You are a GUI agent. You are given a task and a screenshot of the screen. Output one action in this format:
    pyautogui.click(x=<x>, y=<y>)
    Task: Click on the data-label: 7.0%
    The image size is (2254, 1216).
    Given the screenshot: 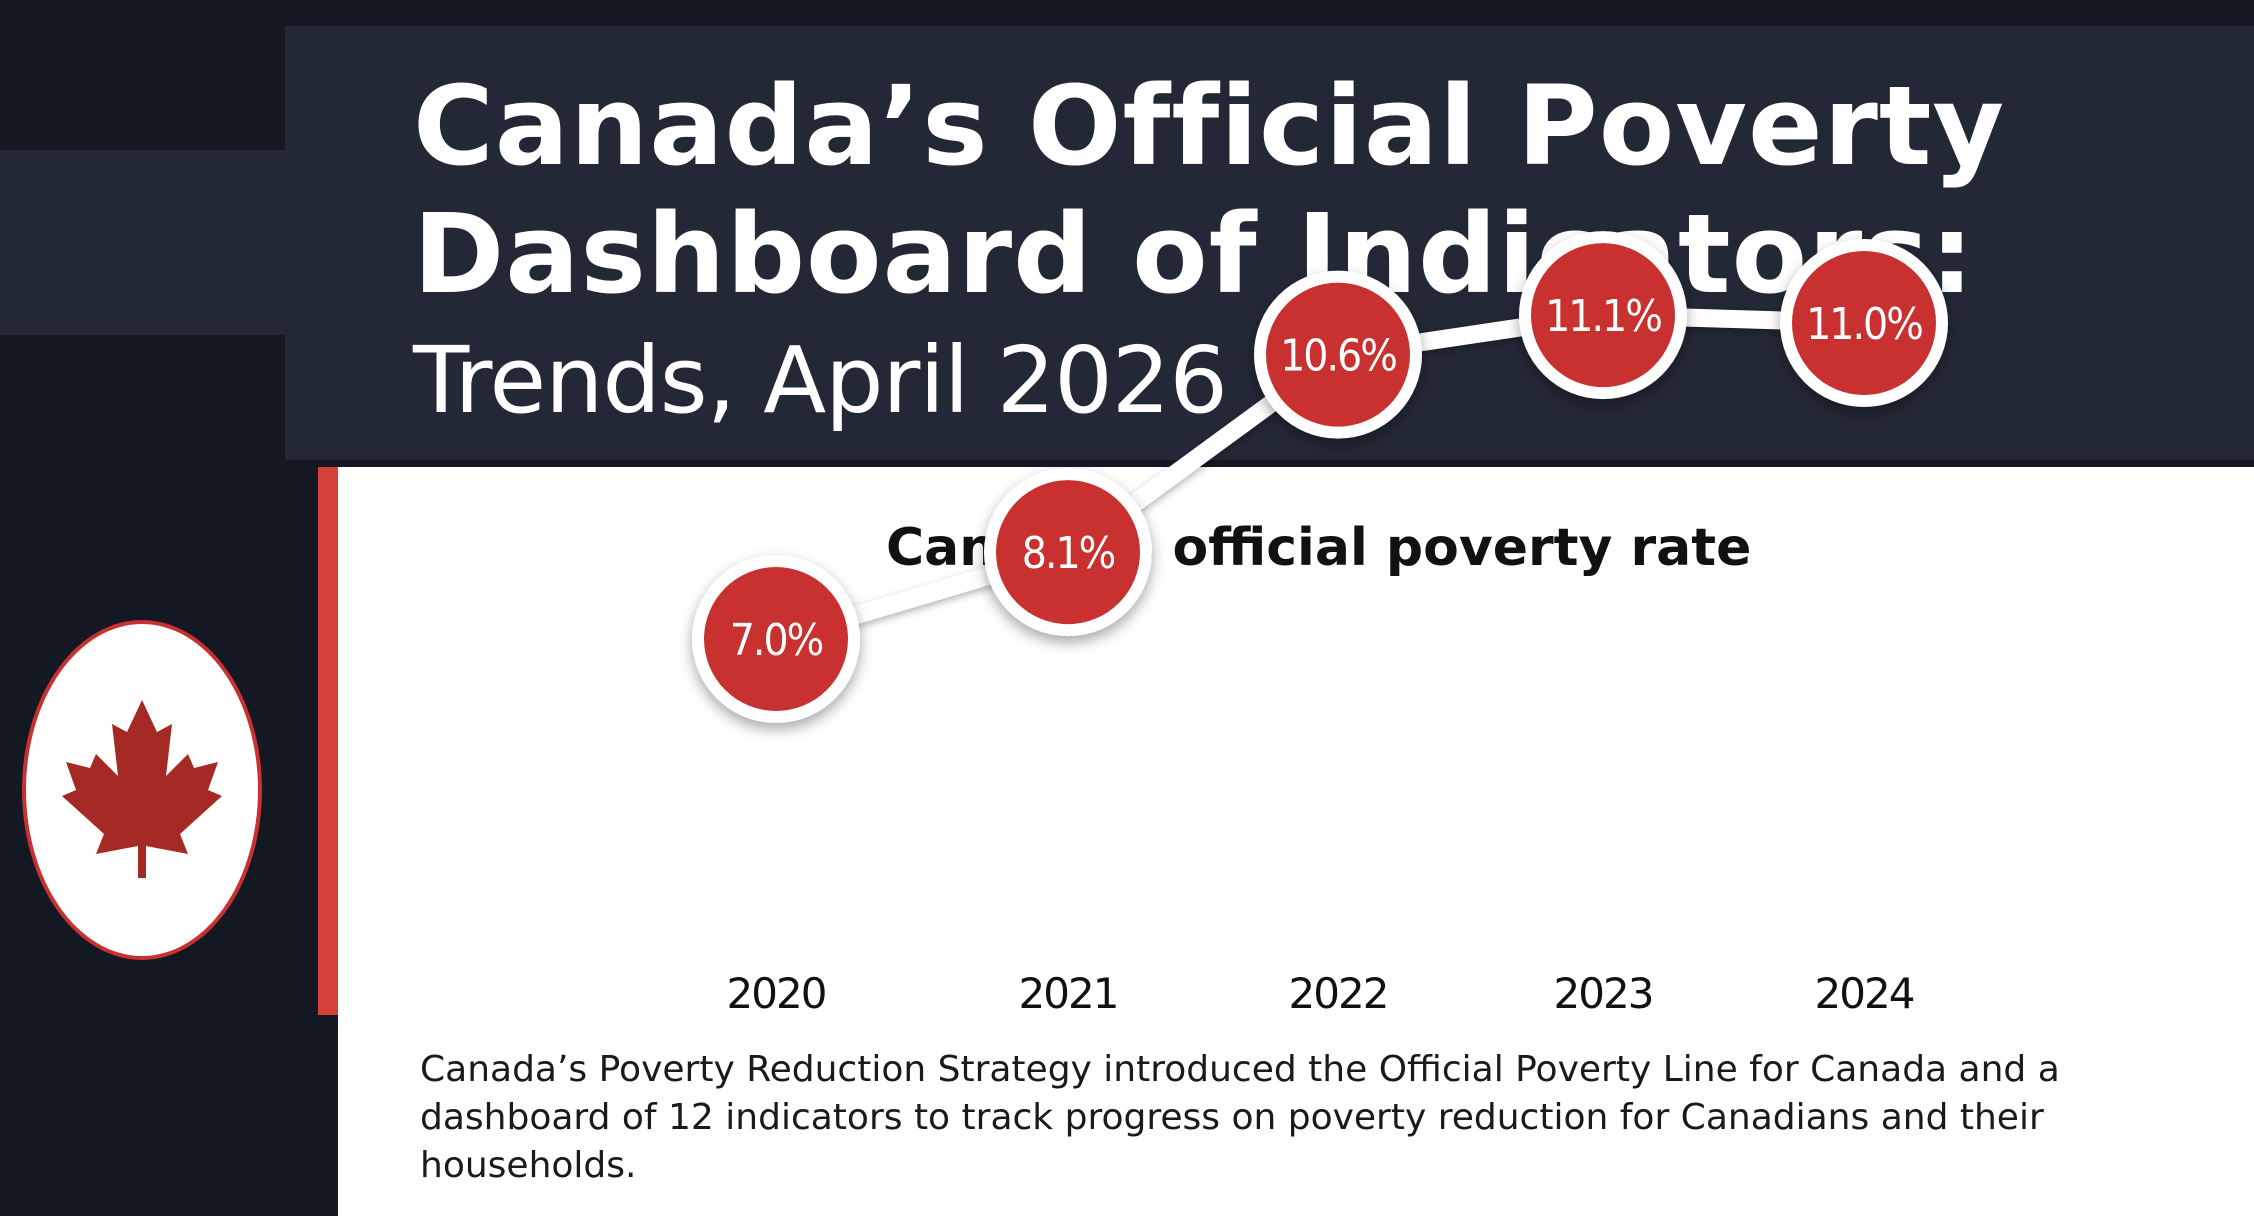 What is the action you would take?
    pyautogui.click(x=776, y=640)
    